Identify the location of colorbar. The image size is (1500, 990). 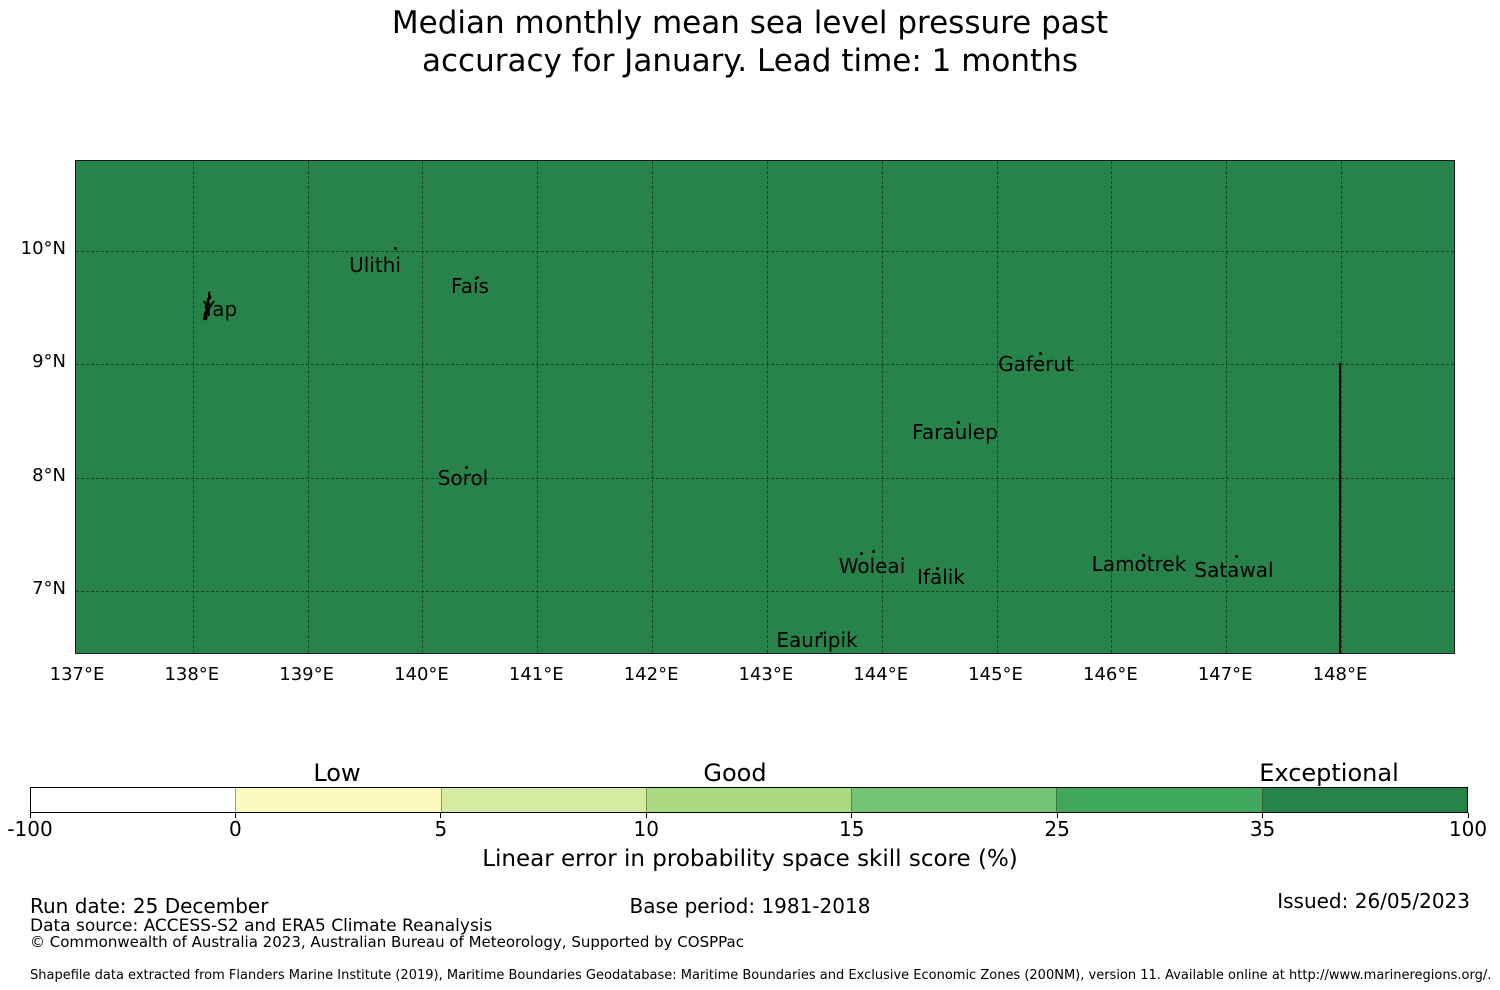
(749, 800).